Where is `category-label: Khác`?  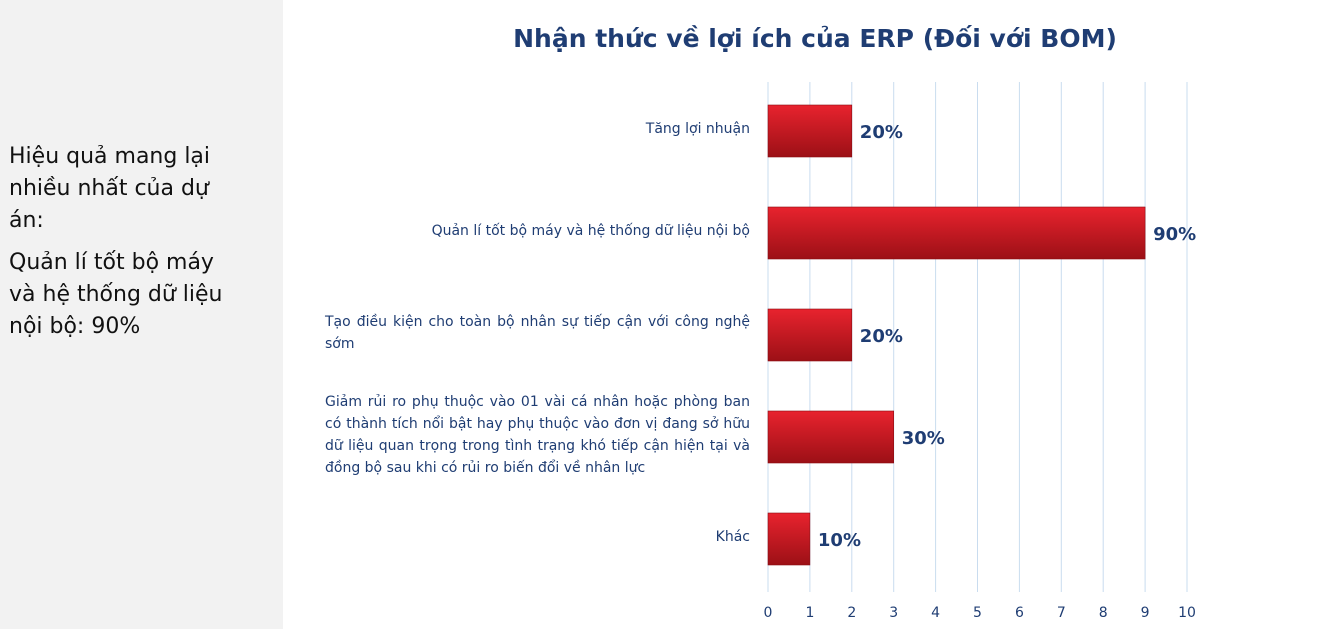
category-label: Khác is located at coordinates (732, 537).